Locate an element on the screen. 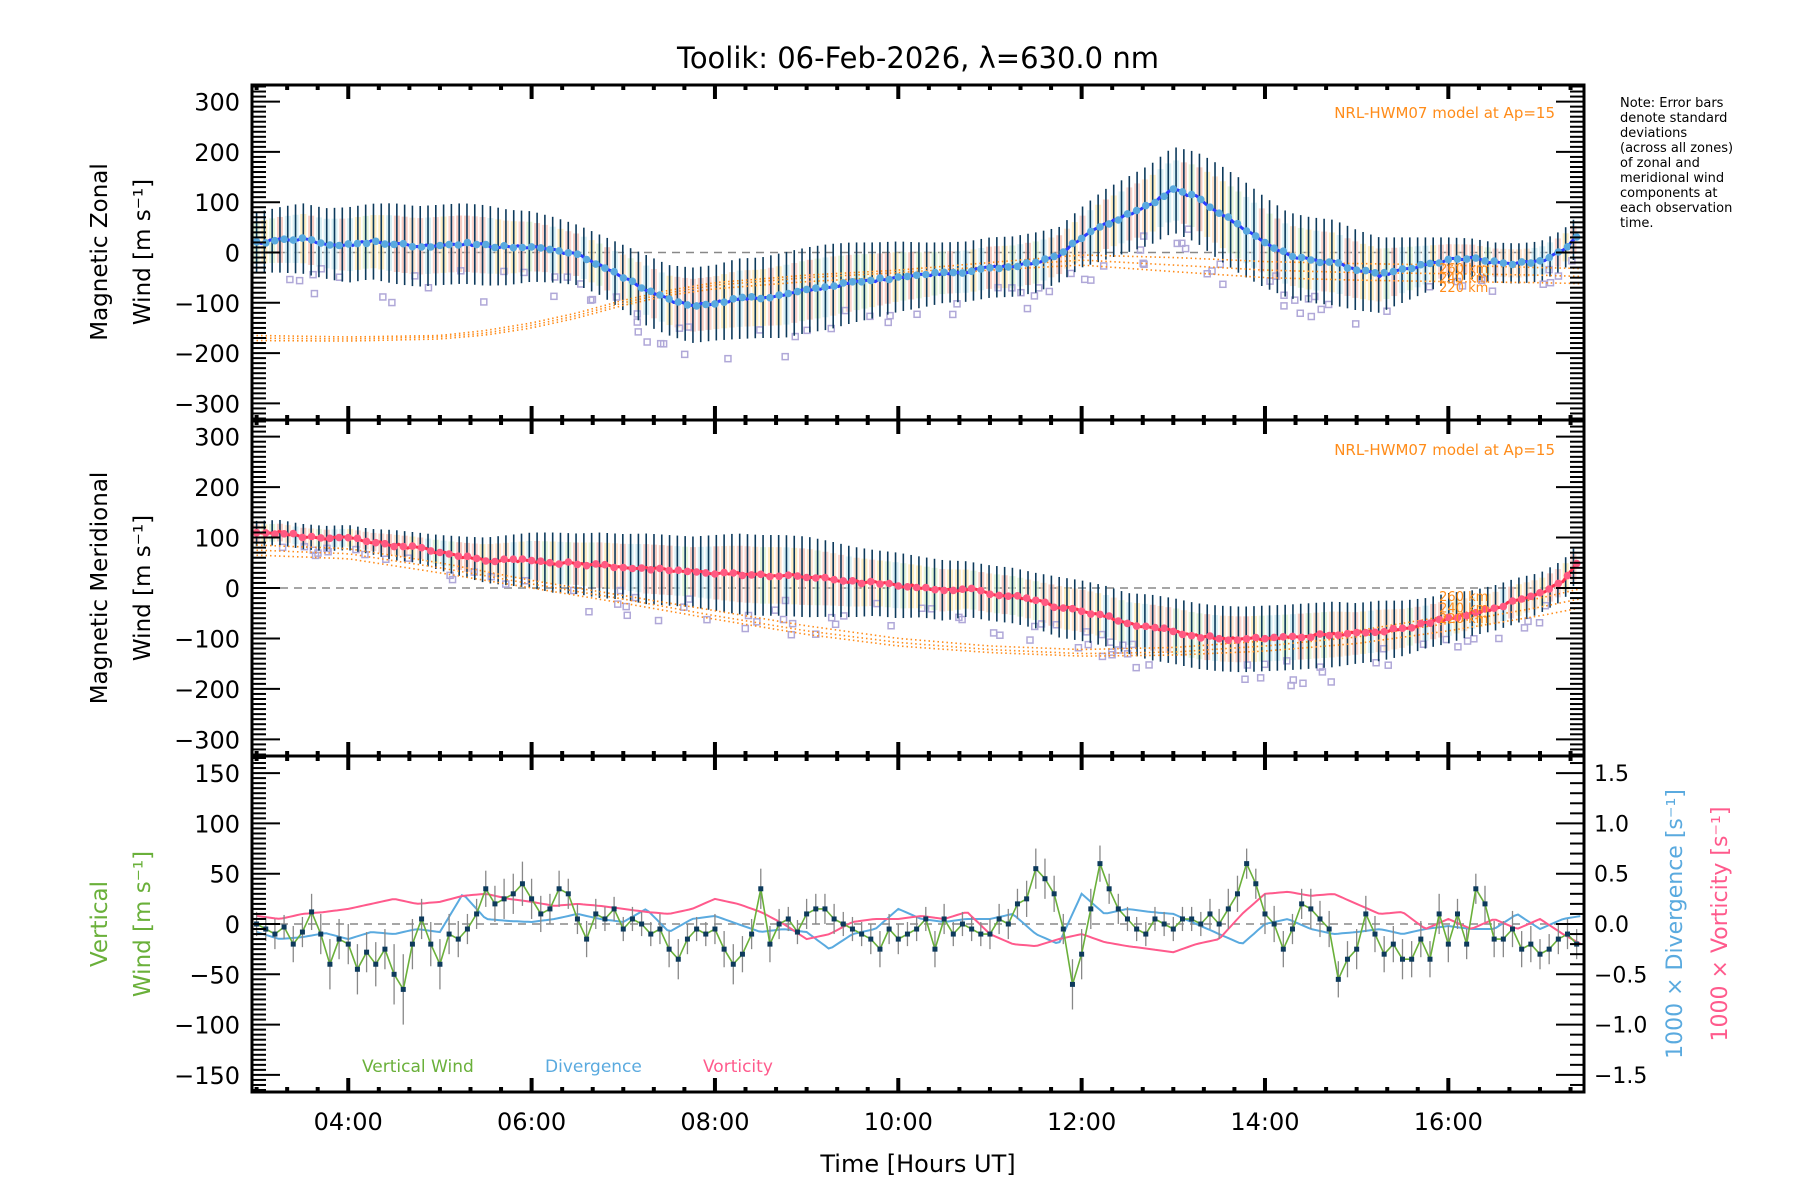 Image resolution: width=1800 pixels, height=1200 pixels. y-axis-label-meridional-line1: Magnetic Meridional is located at coordinates (100, 588).